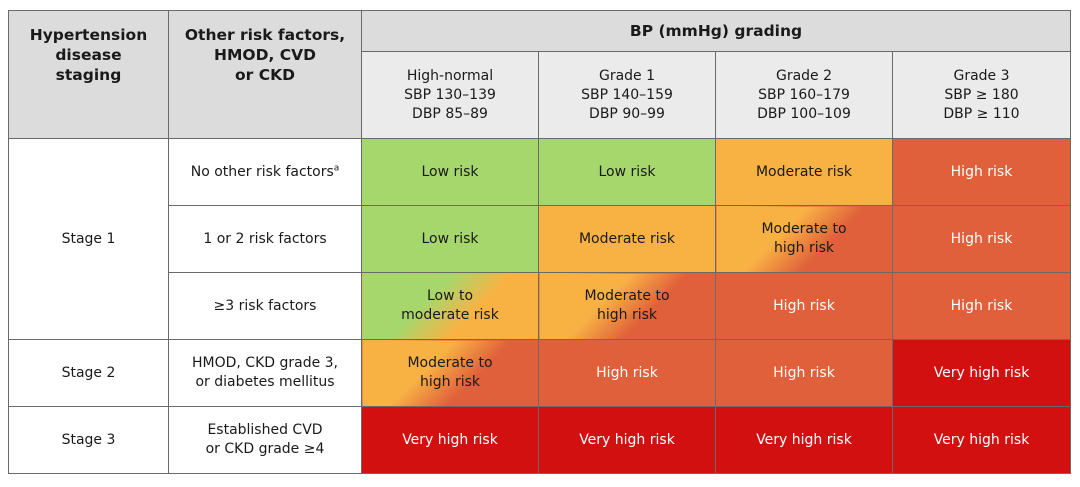 Image resolution: width=1080 pixels, height=487 pixels. Describe the element at coordinates (265, 239) in the screenshot. I see `risk-factor-1-2: 1 or 2 risk factors` at that location.